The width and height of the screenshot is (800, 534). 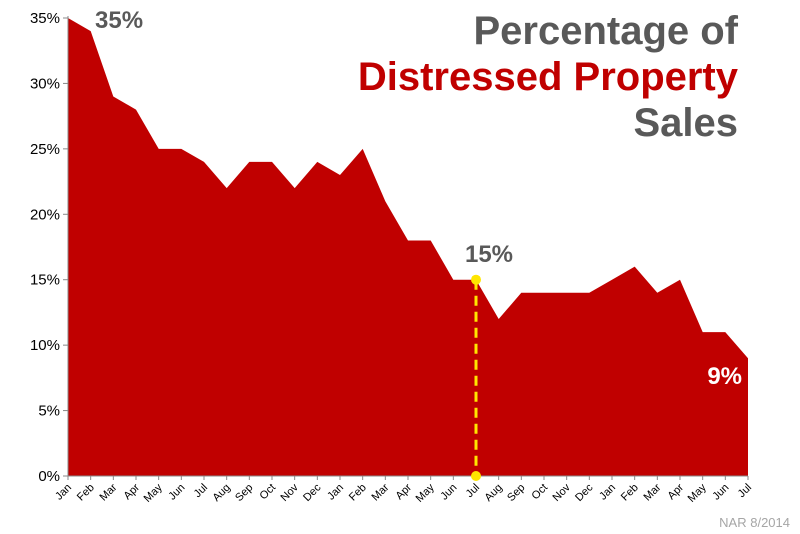 I want to click on y-tick-label: 0%, so click(x=49, y=476).